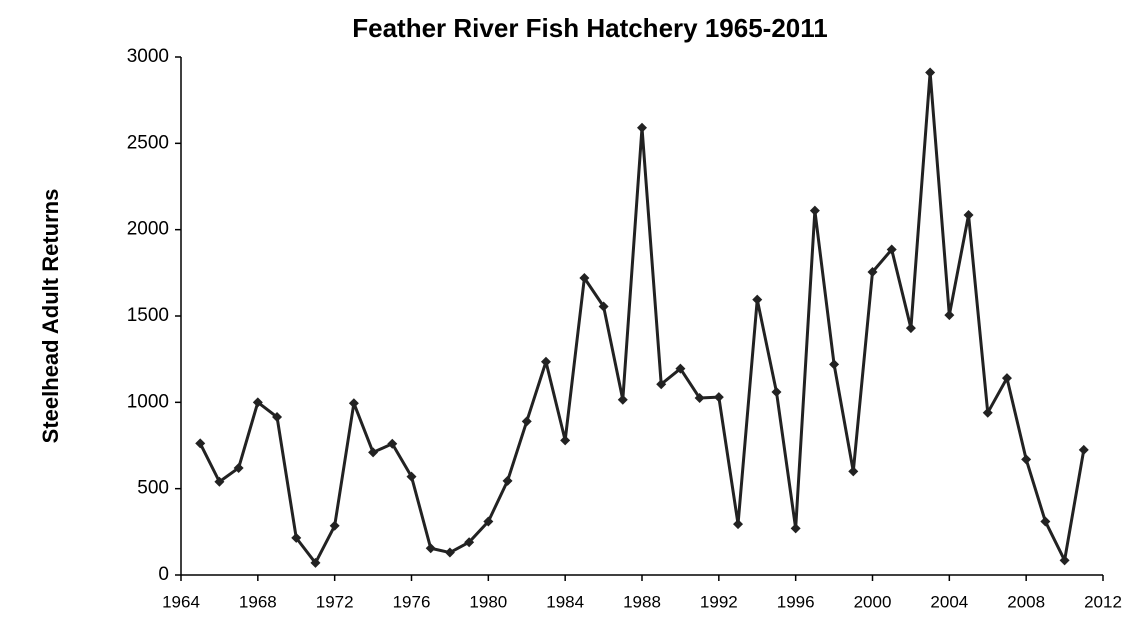  Describe the element at coordinates (148, 229) in the screenshot. I see `y-tick-label: 2000` at that location.